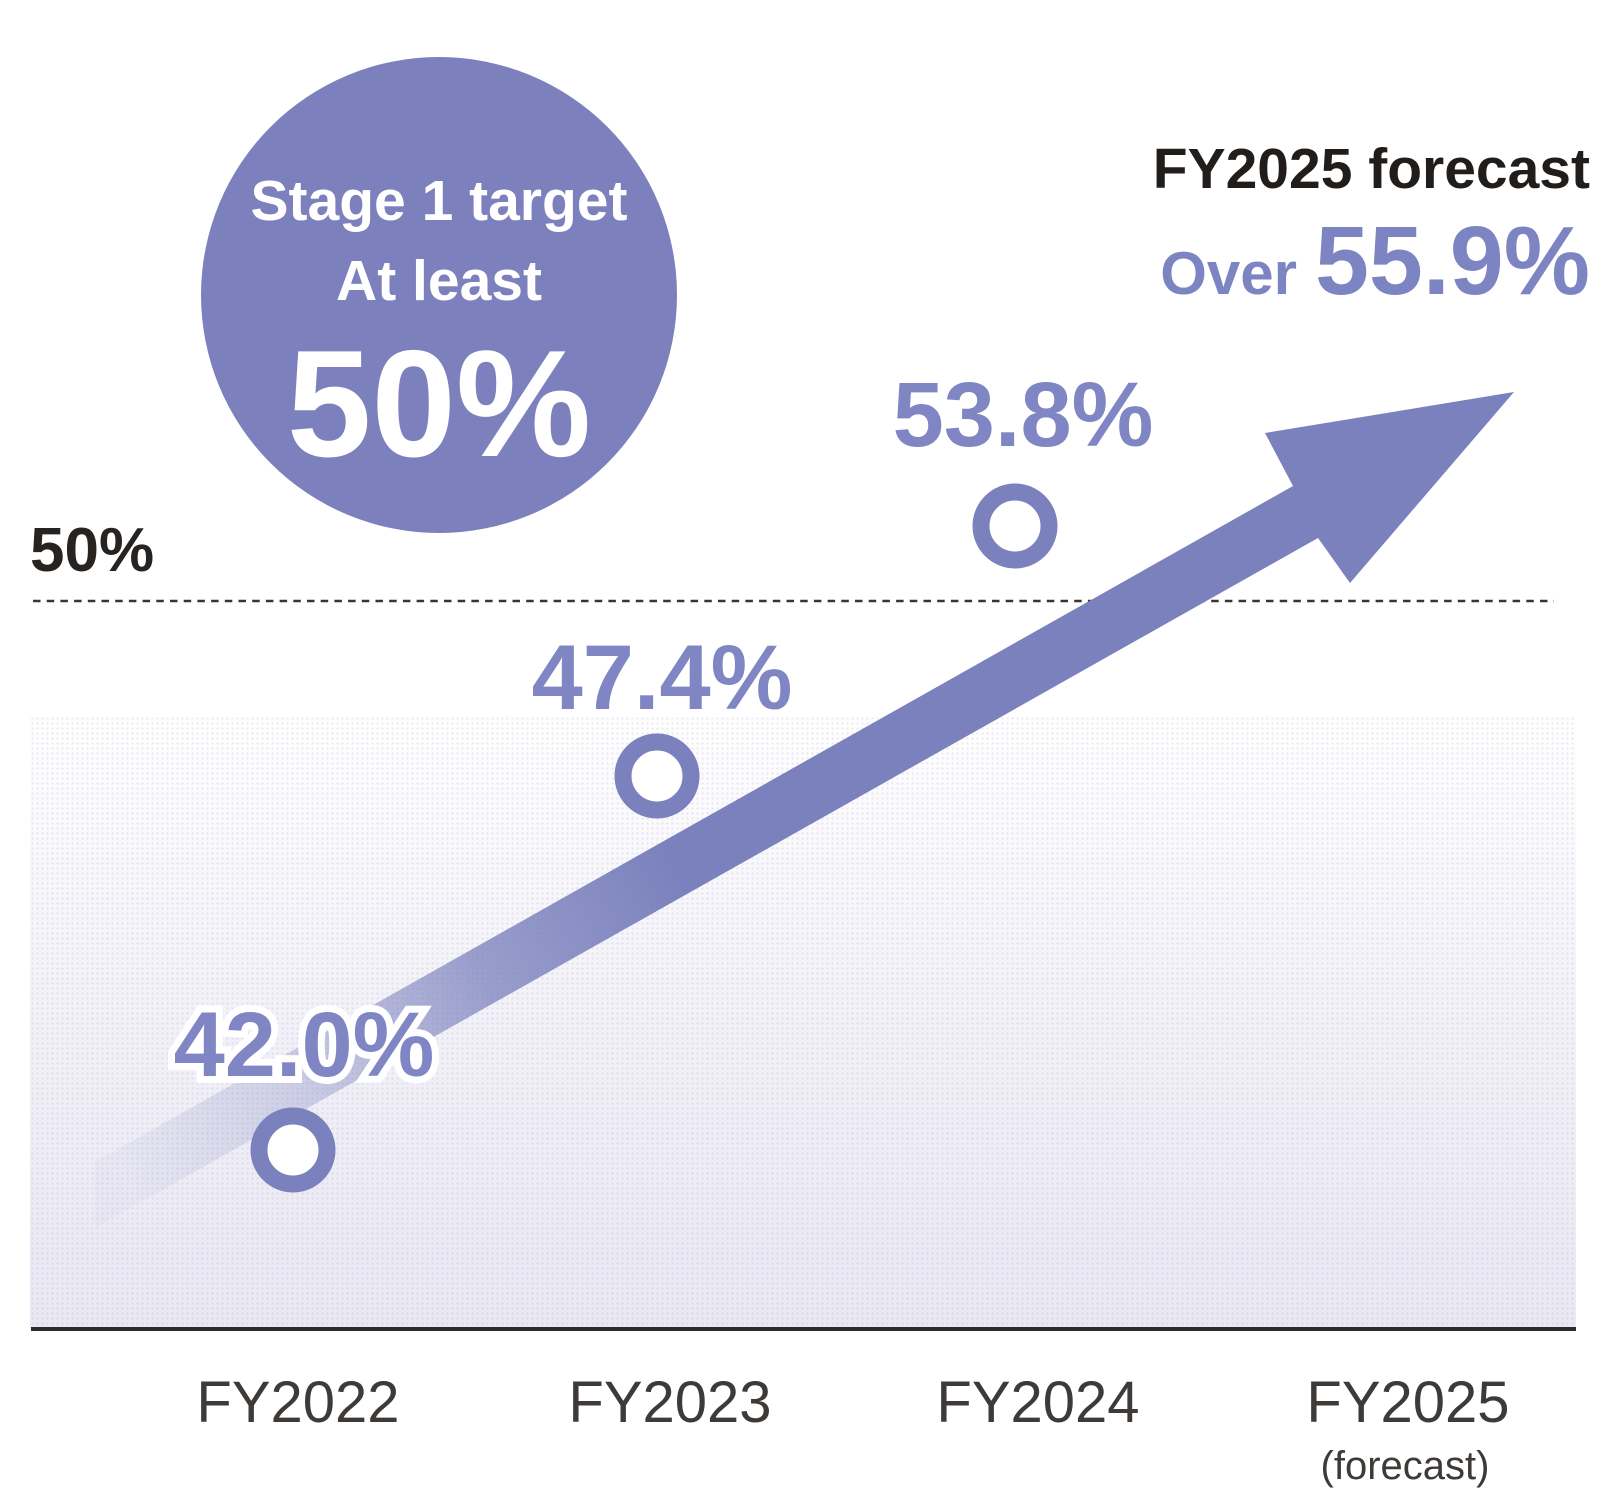 The image size is (1600, 1510). I want to click on x-axis-label-fy2025: FY2025, so click(1408, 1402).